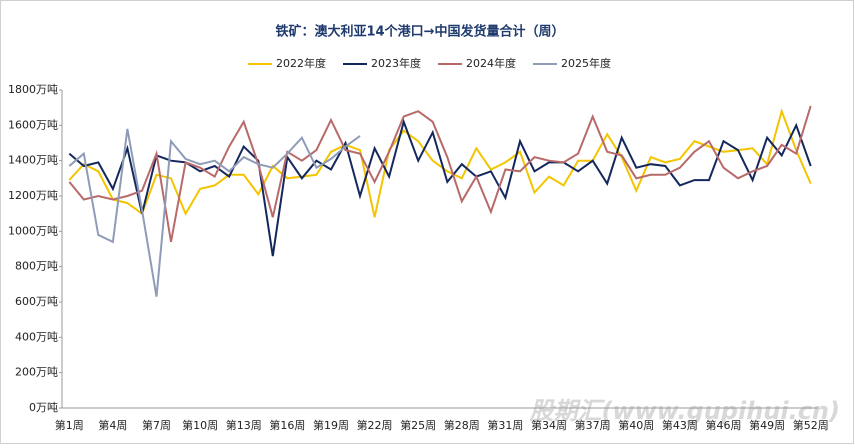 The height and width of the screenshot is (448, 855). I want to click on x-tick-label: 第10周, so click(200, 425).